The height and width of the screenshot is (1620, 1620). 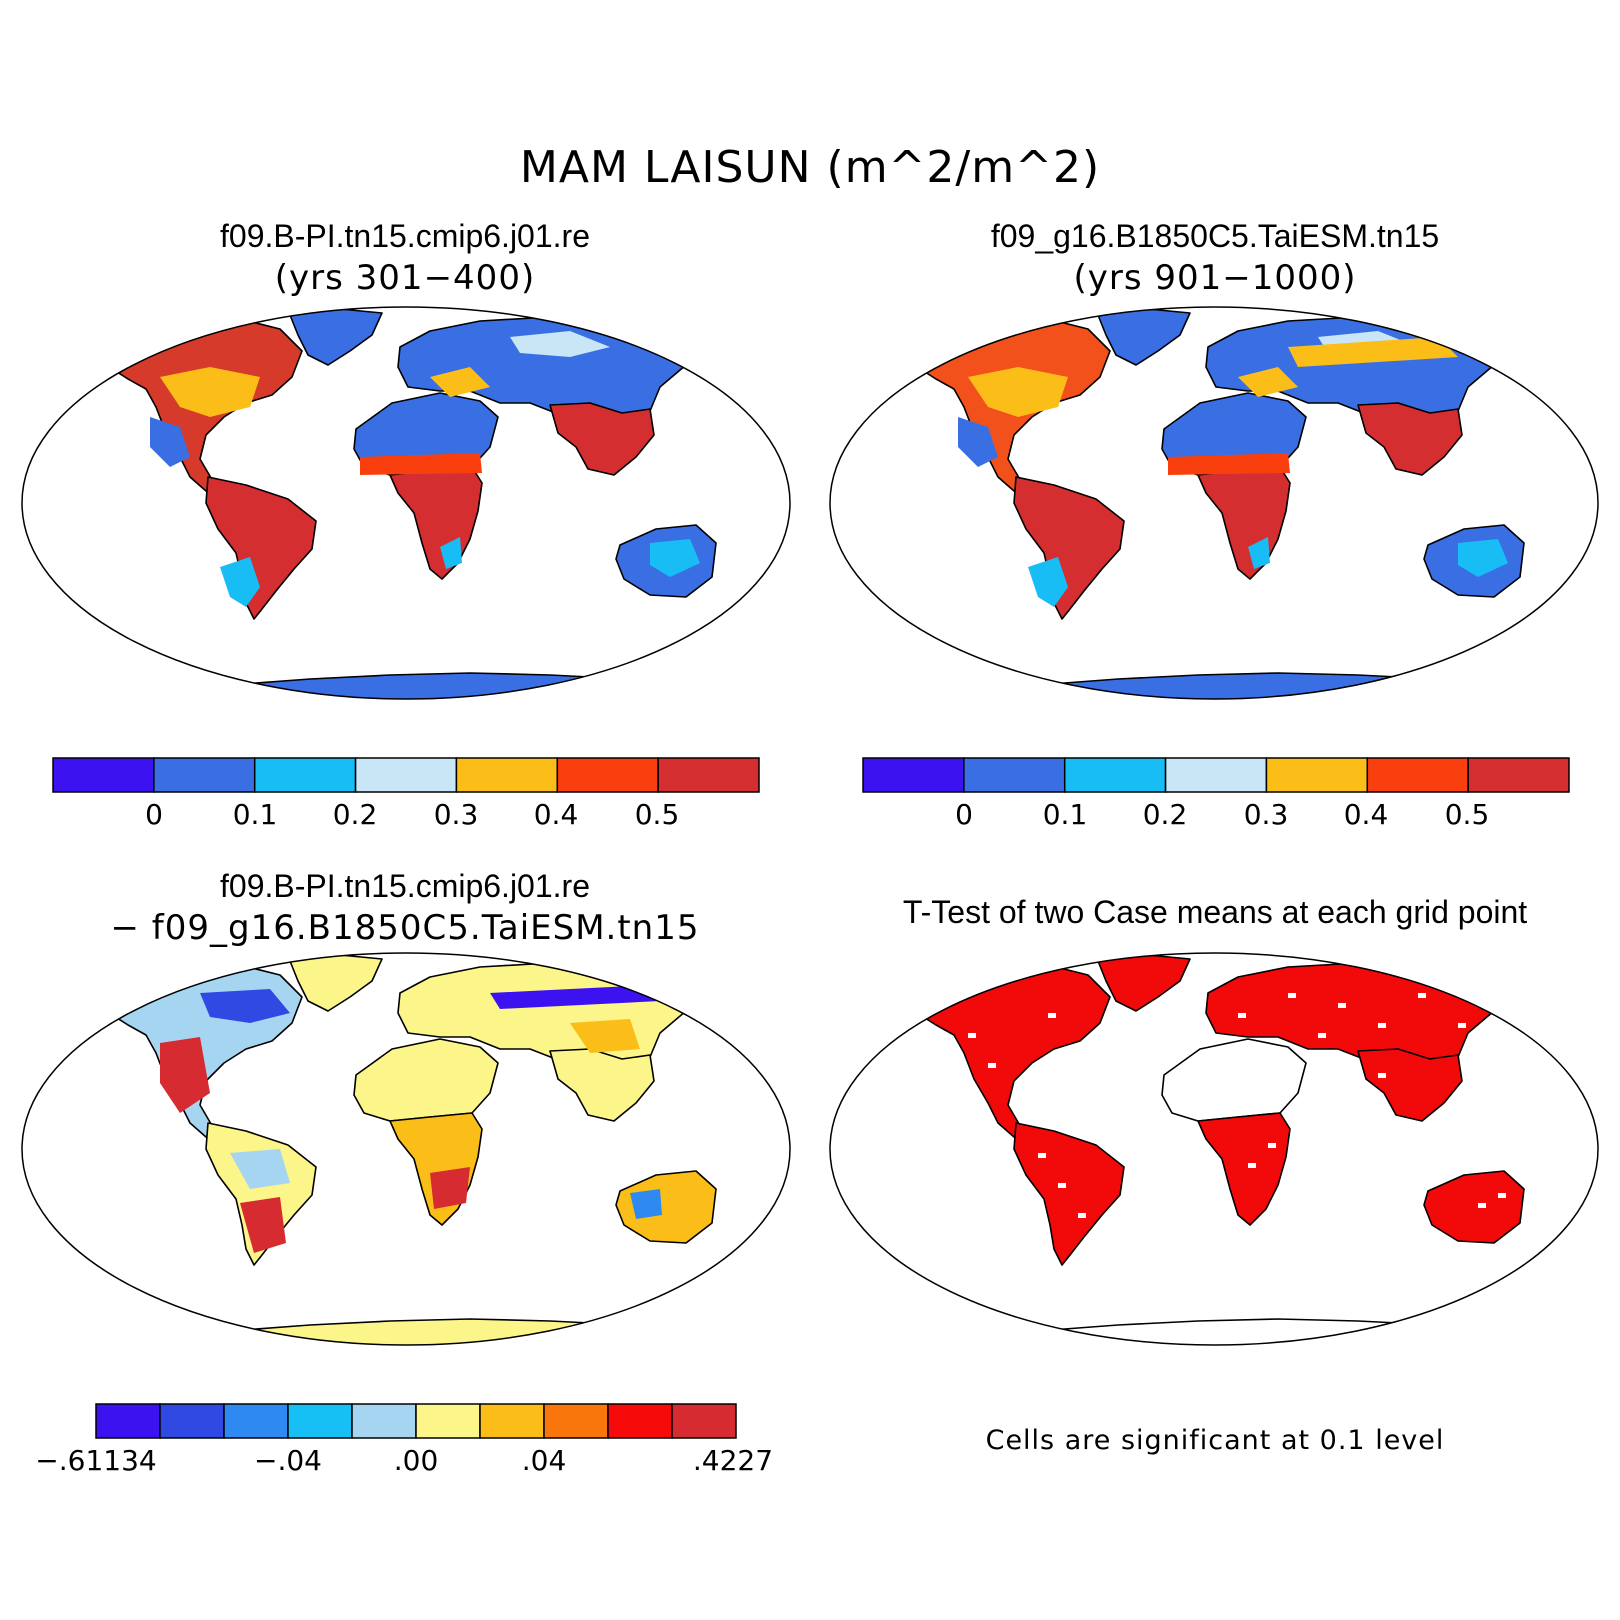 I want to click on colorbar-label: −.04, so click(x=288, y=1460).